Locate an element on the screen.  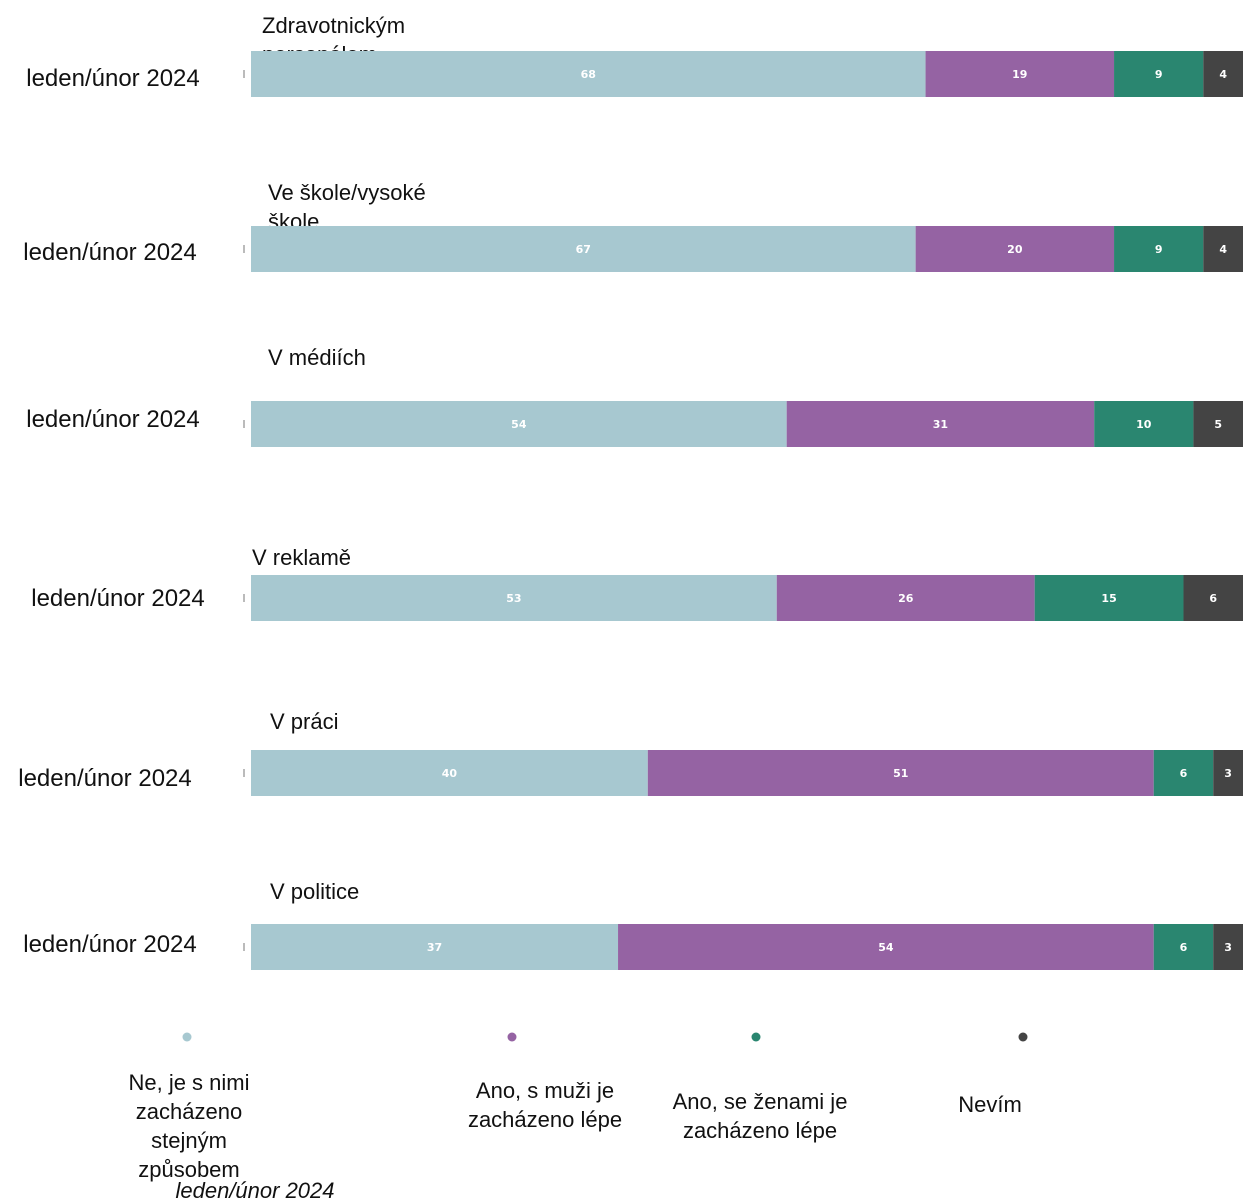
data-label: 5 is located at coordinates (1218, 424).